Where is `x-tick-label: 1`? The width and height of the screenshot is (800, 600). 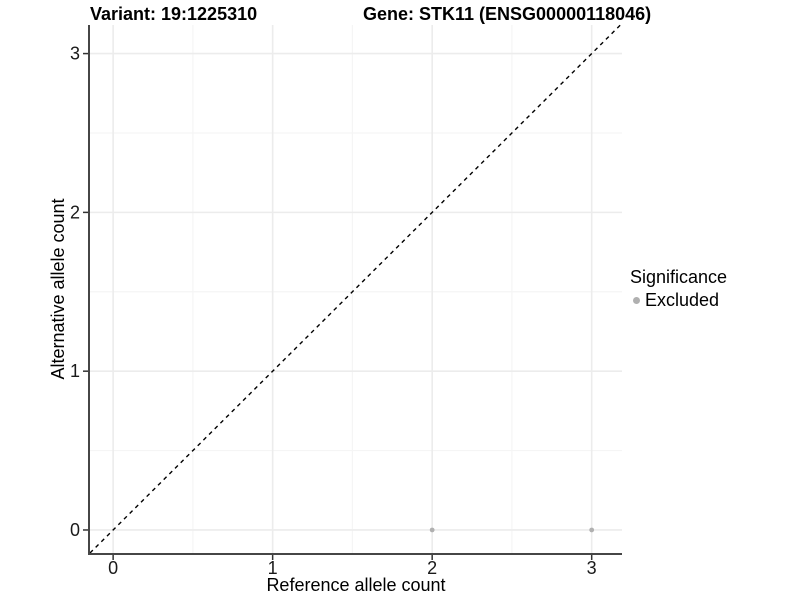
x-tick-label: 1 is located at coordinates (273, 568).